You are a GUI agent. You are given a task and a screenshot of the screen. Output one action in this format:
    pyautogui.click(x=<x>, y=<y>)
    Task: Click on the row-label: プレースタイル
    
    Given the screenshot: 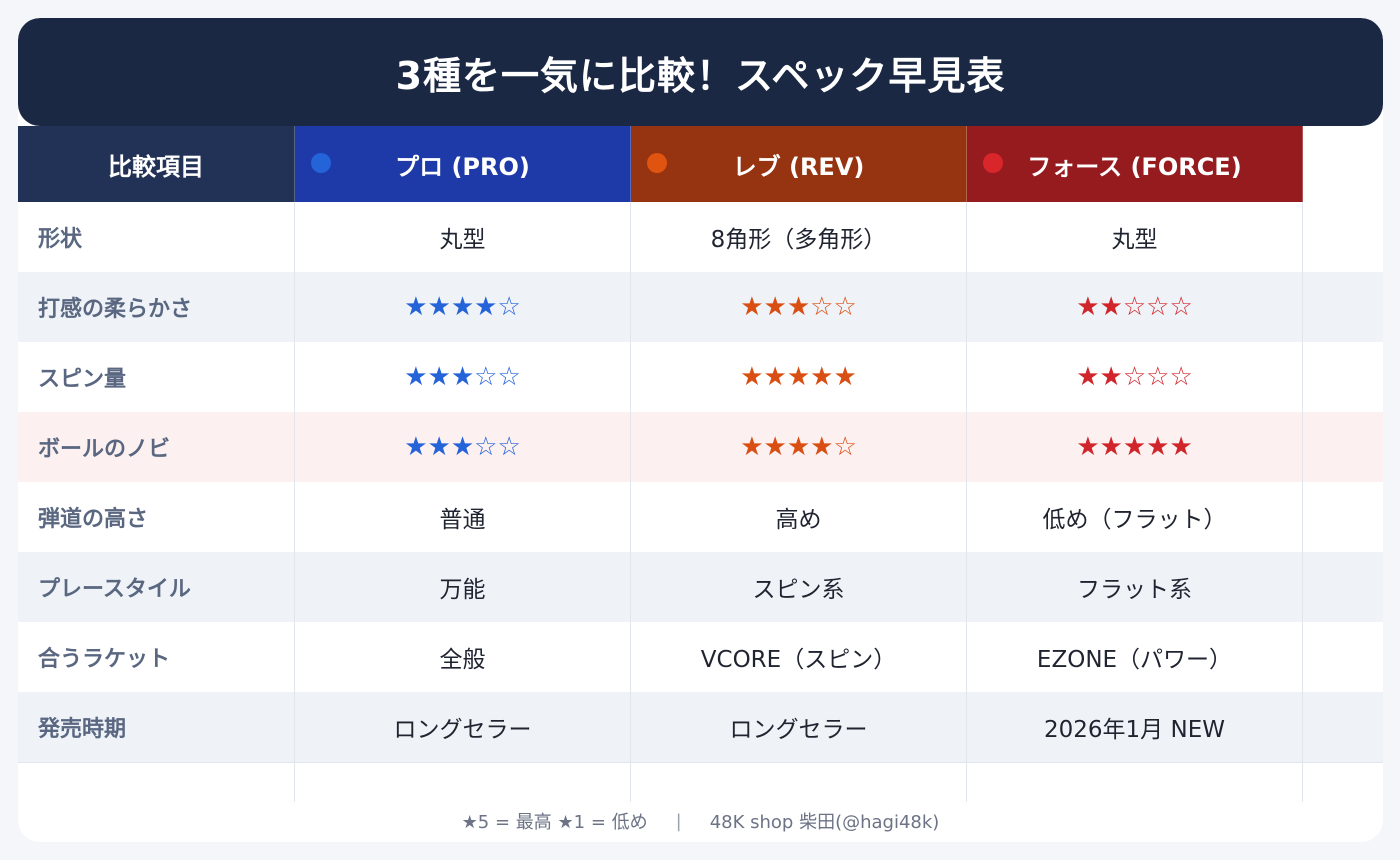 What is the action you would take?
    pyautogui.click(x=156, y=587)
    